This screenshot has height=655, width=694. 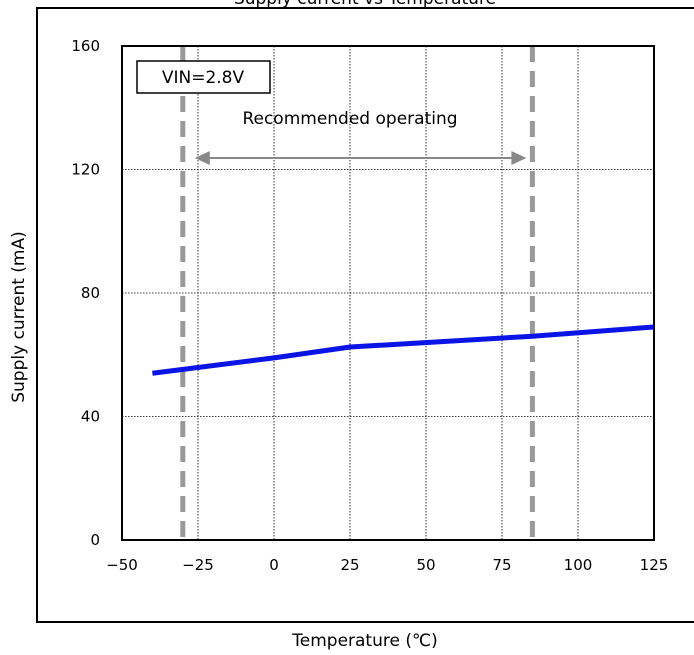 What do you see at coordinates (519, 158) in the screenshot?
I see `range-arrowhead-right` at bounding box center [519, 158].